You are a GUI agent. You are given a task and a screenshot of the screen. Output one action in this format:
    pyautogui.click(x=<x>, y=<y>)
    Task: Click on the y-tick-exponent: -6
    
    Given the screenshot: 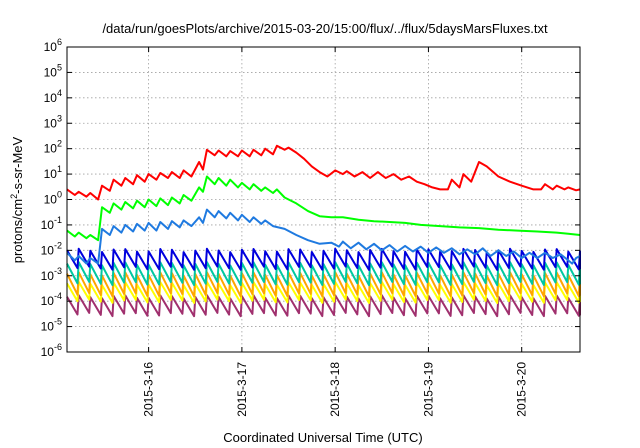 What is the action you would take?
    pyautogui.click(x=58, y=347)
    